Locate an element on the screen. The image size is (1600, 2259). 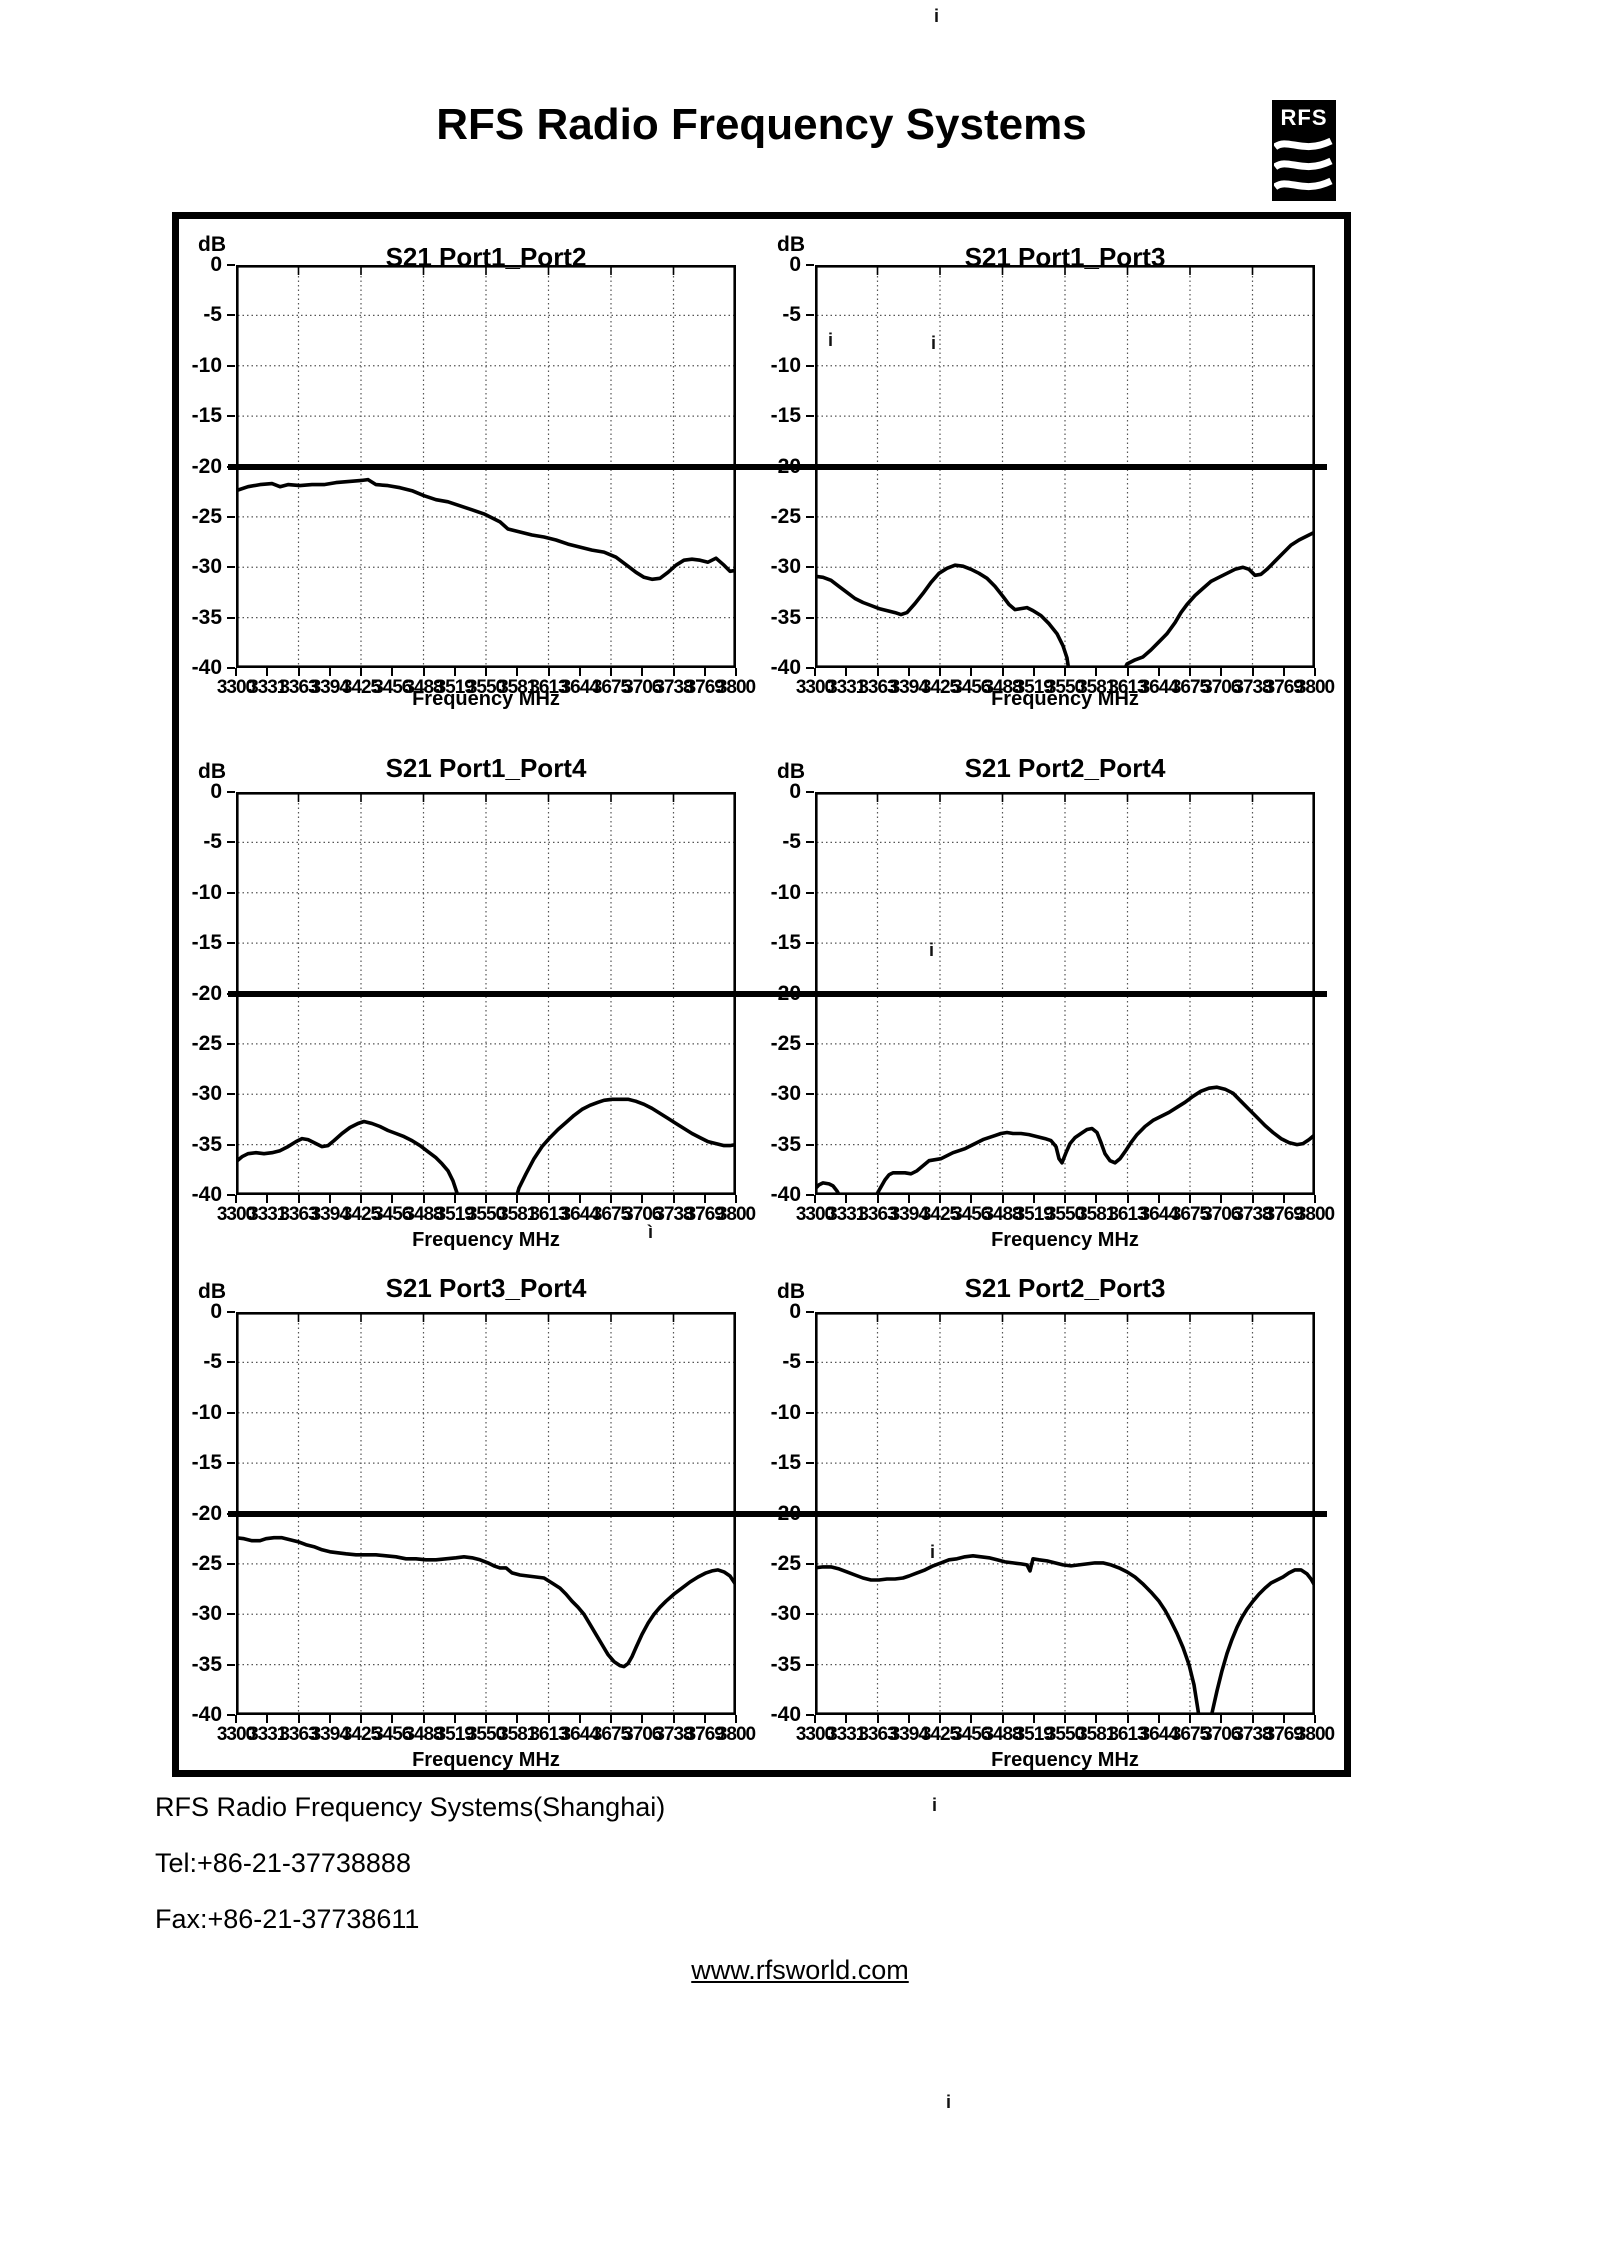
scan-artifact: i is located at coordinates (831, 340).